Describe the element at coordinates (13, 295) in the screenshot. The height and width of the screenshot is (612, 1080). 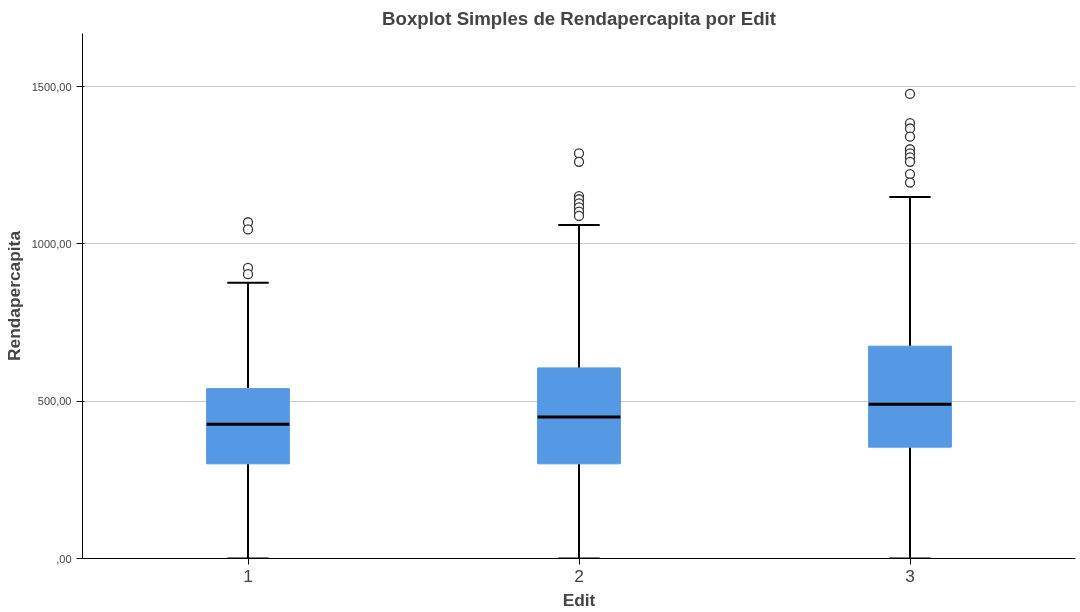
I see `y-axis-title: Rendapercapita` at that location.